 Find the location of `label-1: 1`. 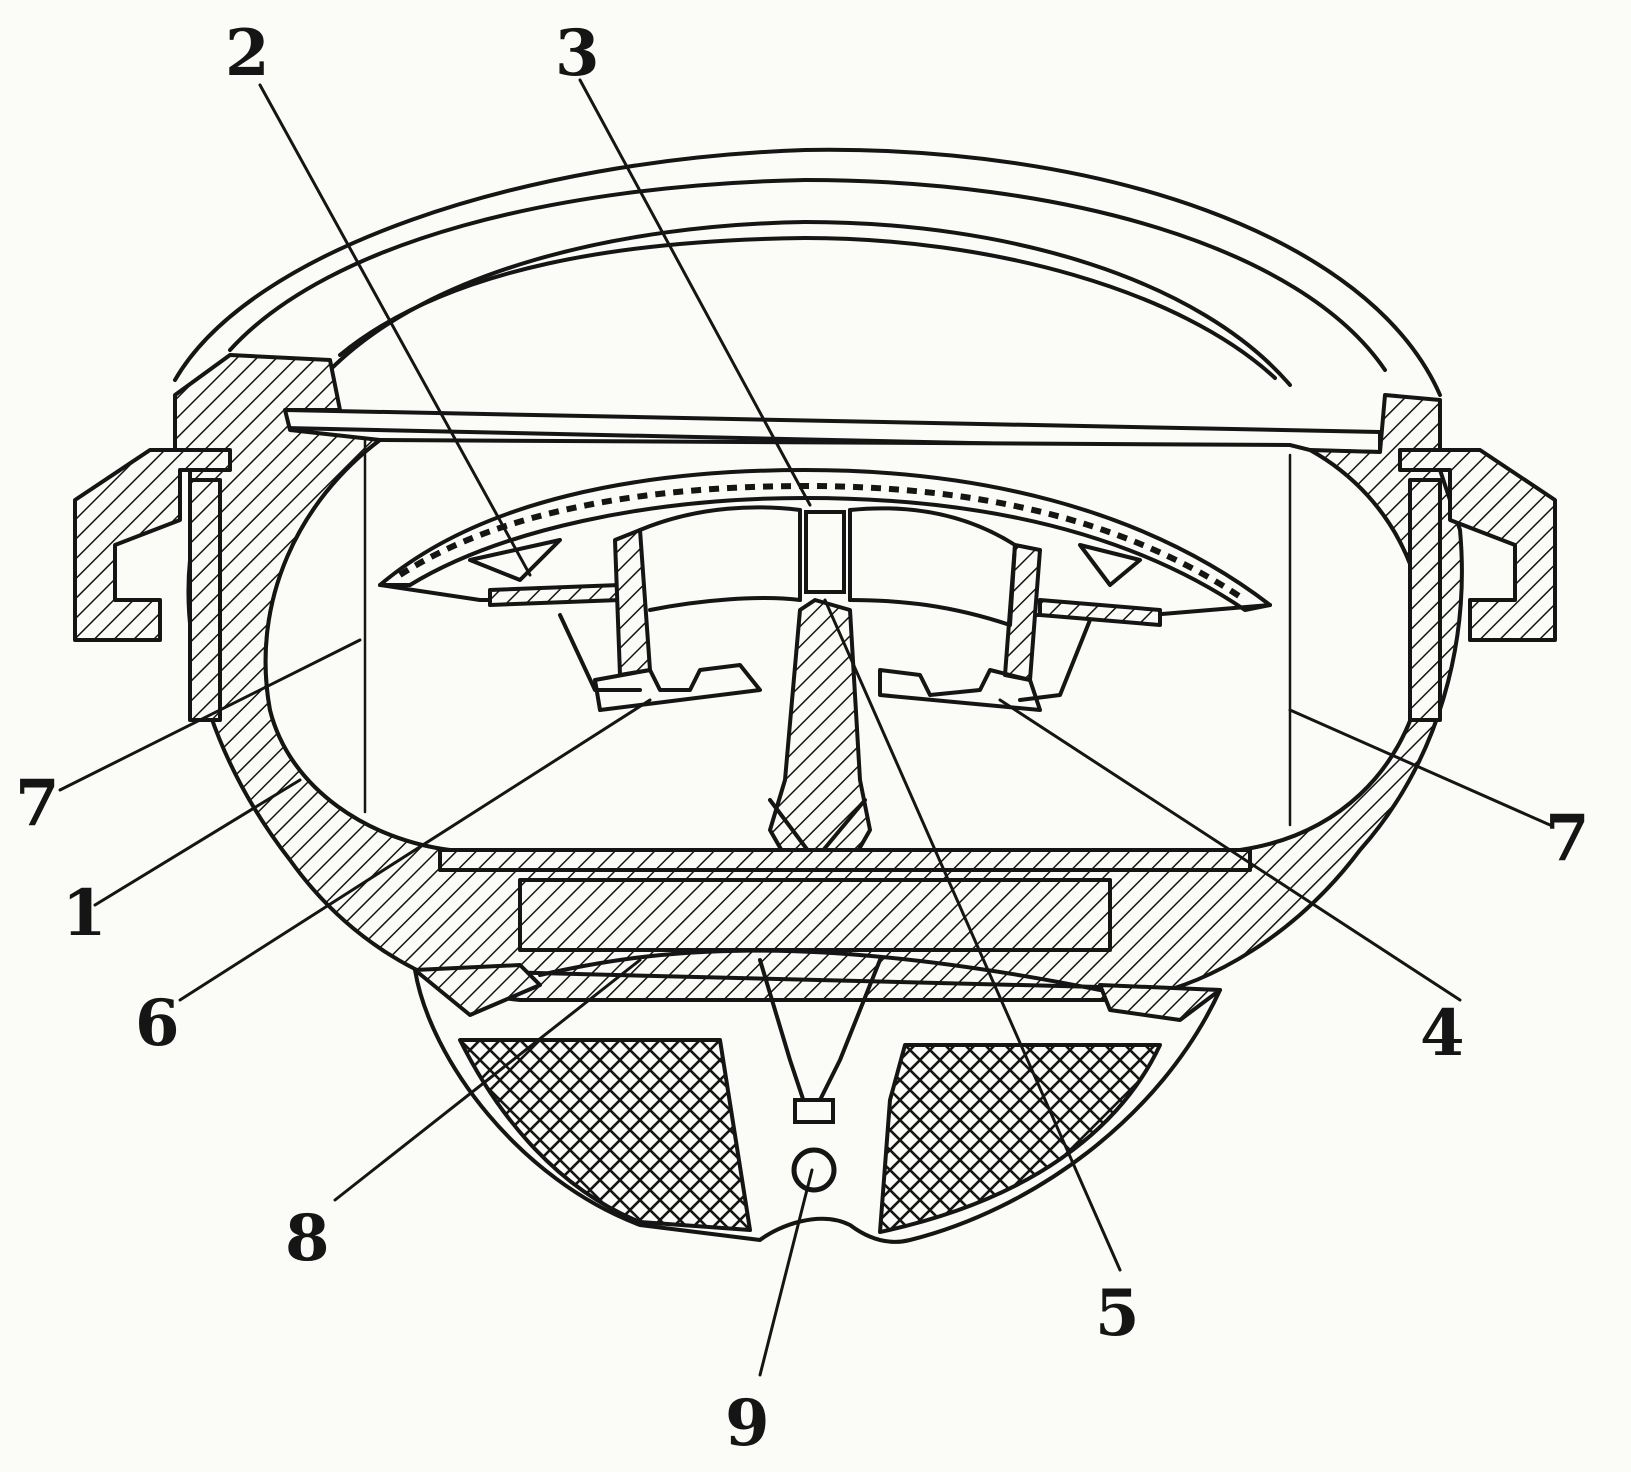

label-1: 1 is located at coordinates (84, 913).